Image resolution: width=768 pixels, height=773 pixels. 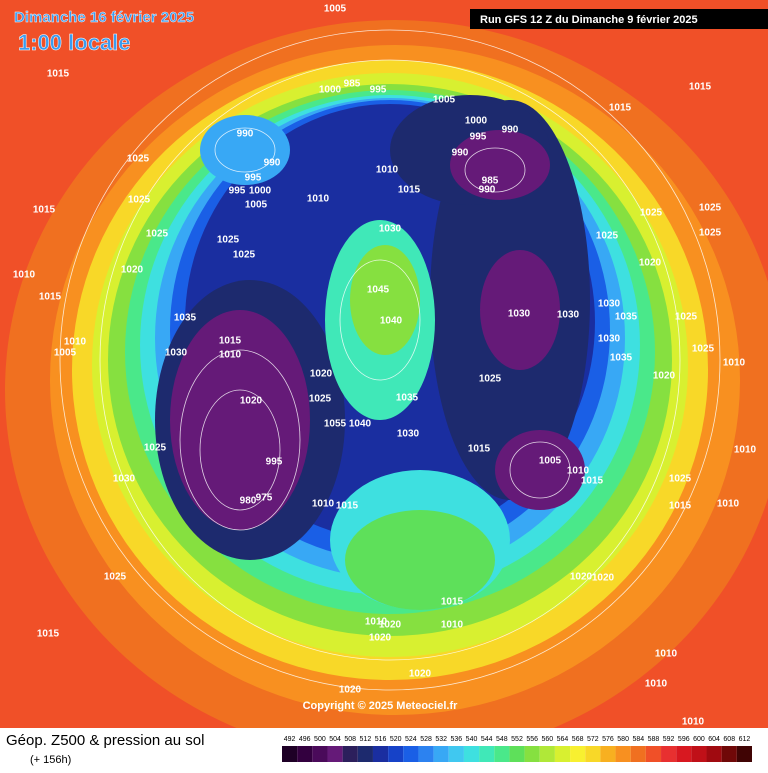 I want to click on scale-label: 556, so click(x=532, y=739).